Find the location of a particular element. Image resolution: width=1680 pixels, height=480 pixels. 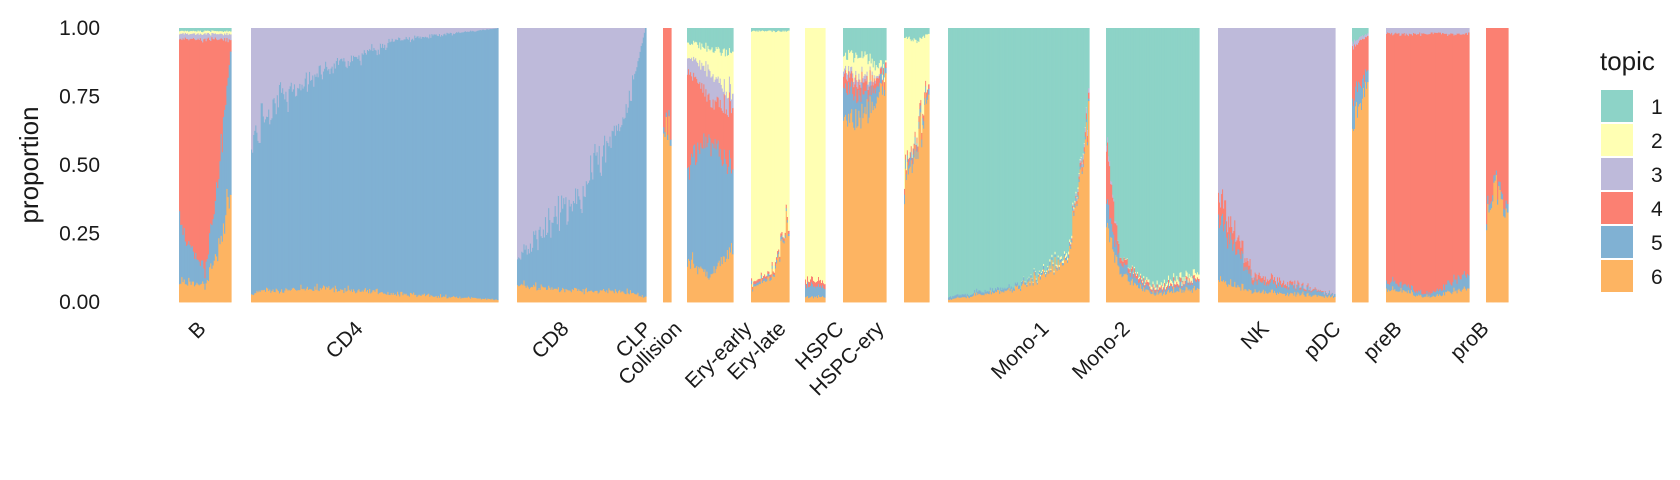

legend-label: 2 is located at coordinates (1657, 141).